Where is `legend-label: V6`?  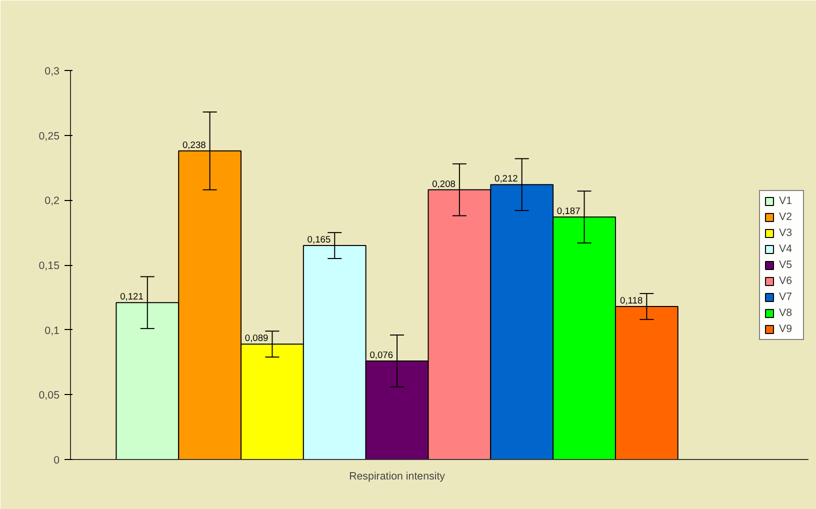
legend-label: V6 is located at coordinates (786, 280).